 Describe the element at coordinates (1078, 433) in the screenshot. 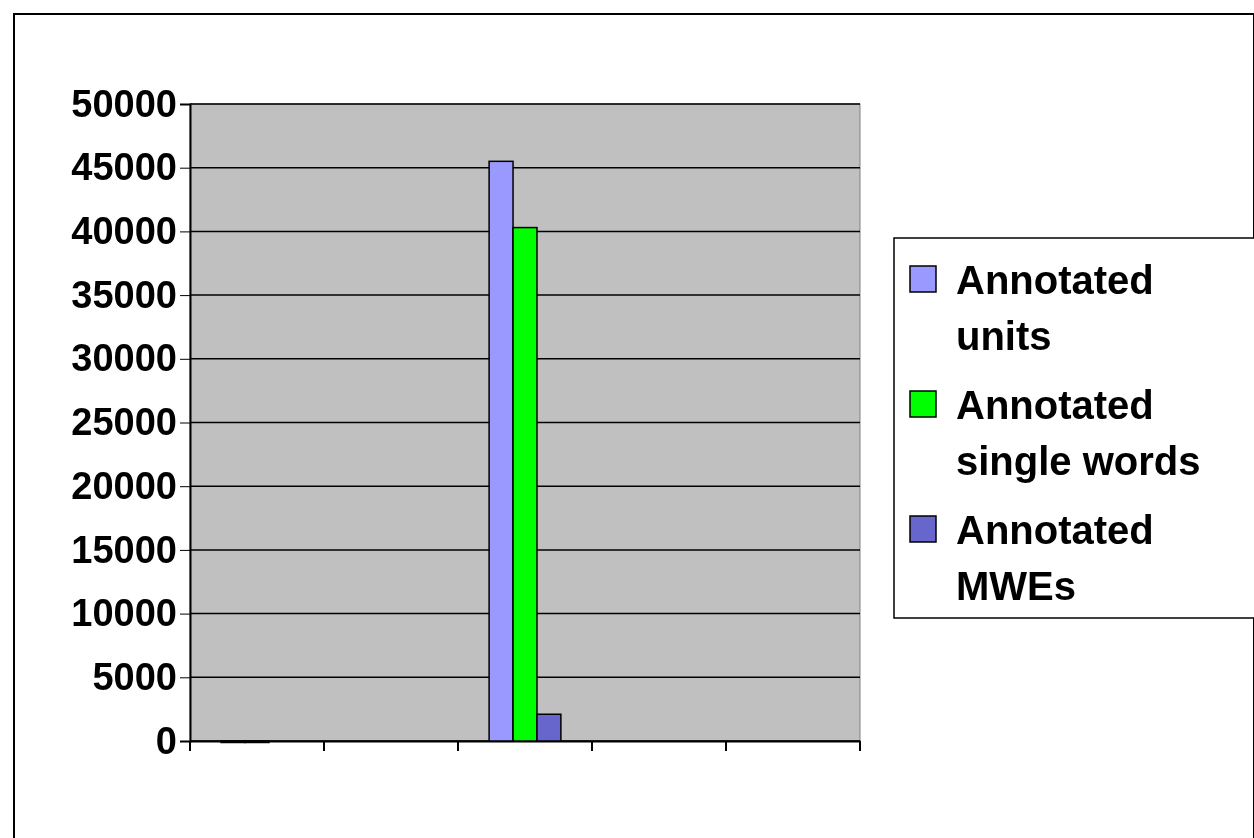

I see `legend-label: Annotated single words` at that location.